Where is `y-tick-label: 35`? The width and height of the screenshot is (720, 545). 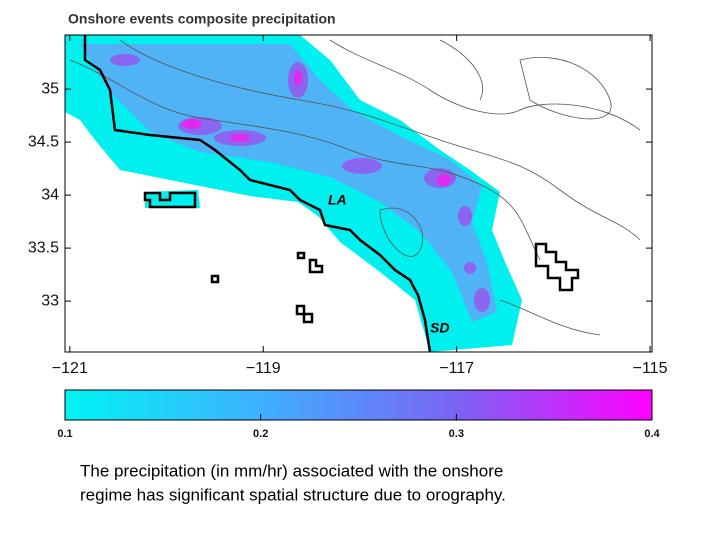
y-tick-label: 35 is located at coordinates (50, 88).